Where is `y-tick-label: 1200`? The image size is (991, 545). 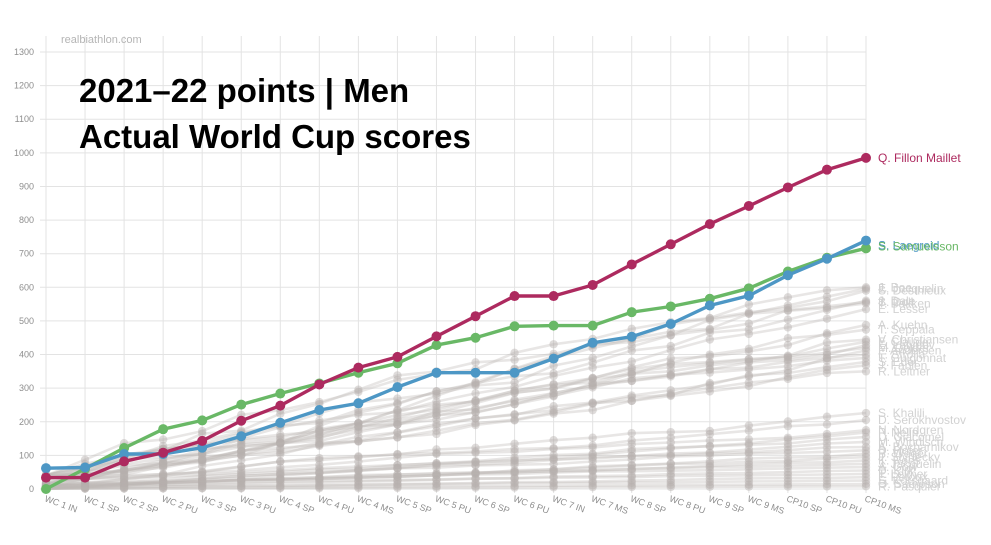 y-tick-label: 1200 is located at coordinates (24, 86).